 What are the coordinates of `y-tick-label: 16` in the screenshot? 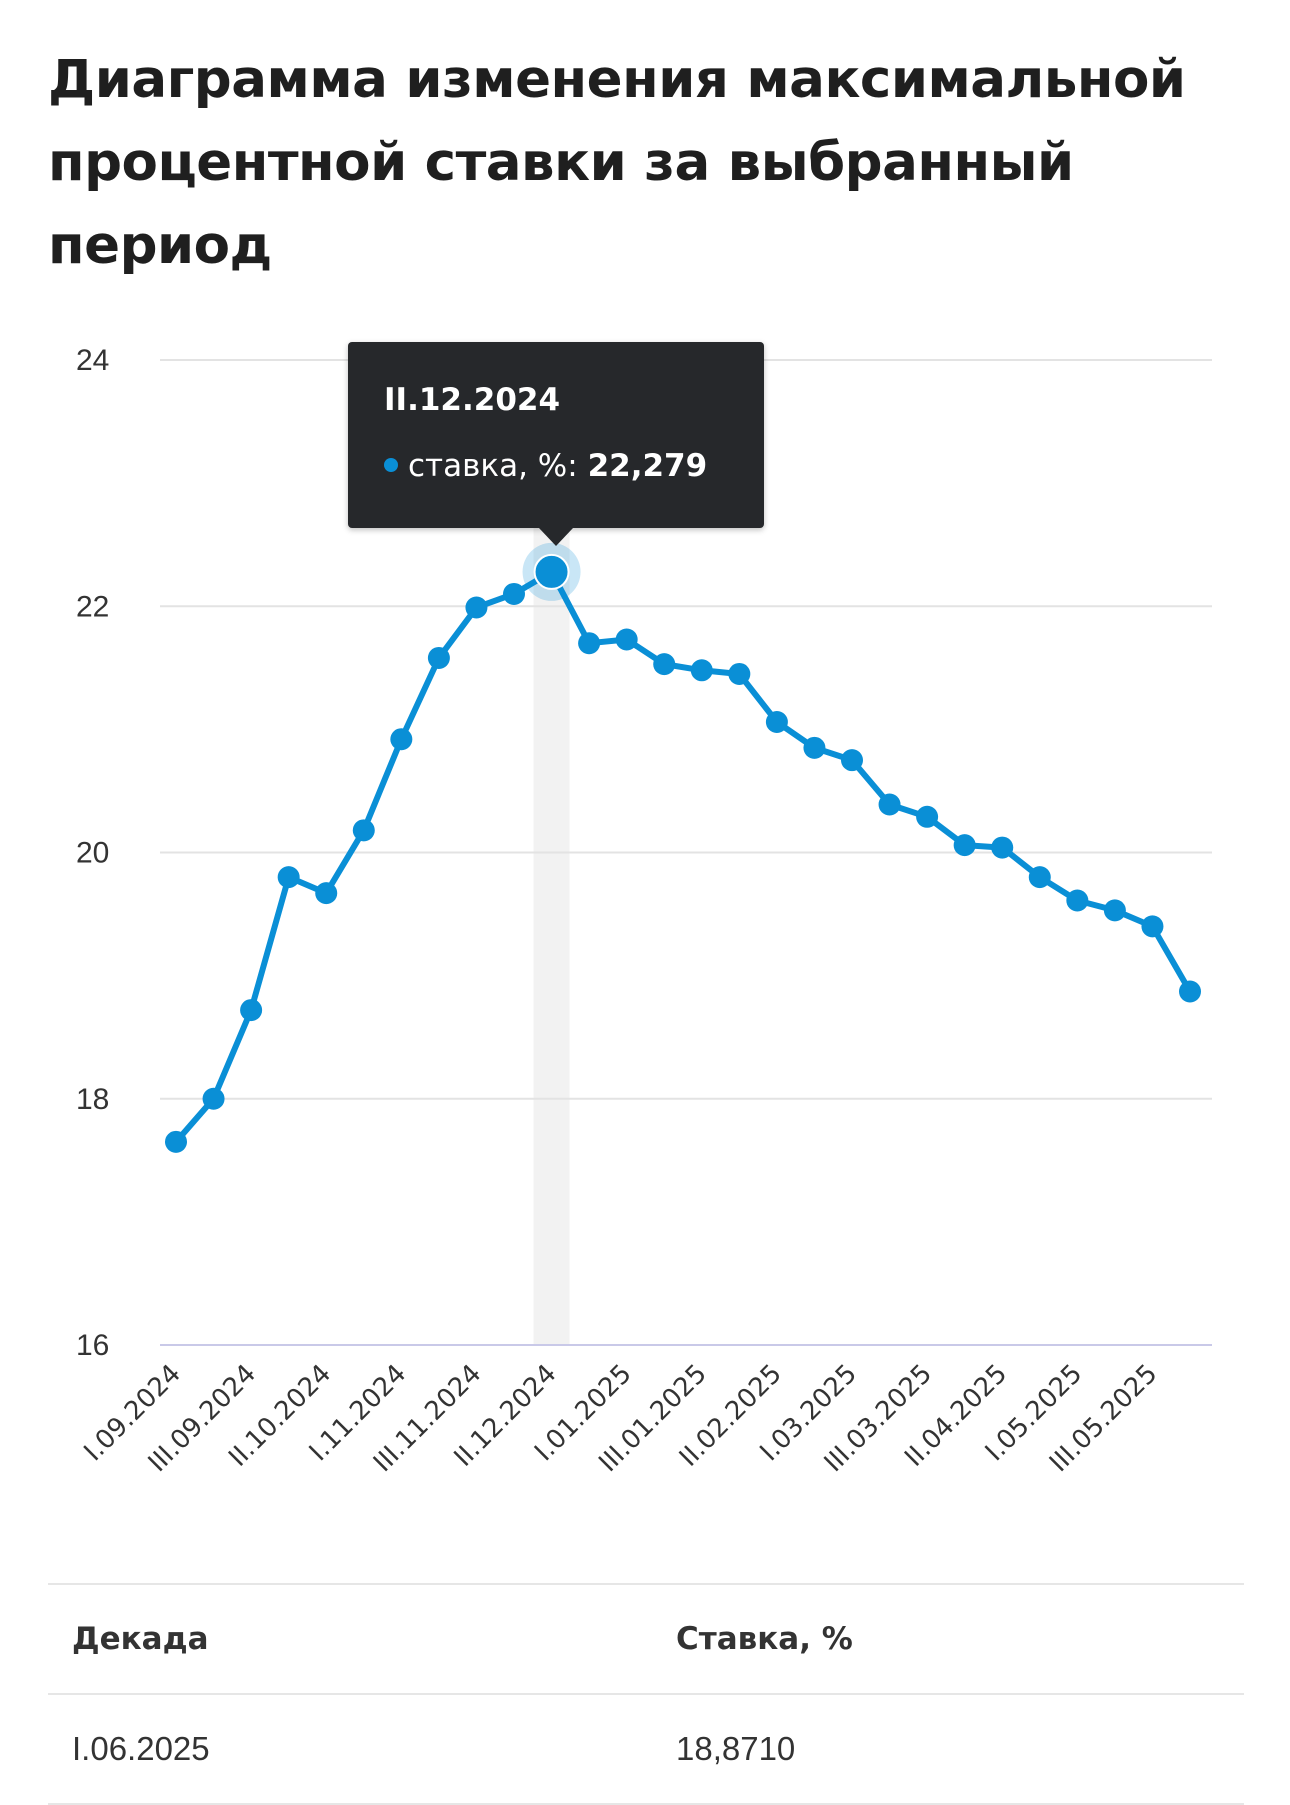 It's located at (92, 1345).